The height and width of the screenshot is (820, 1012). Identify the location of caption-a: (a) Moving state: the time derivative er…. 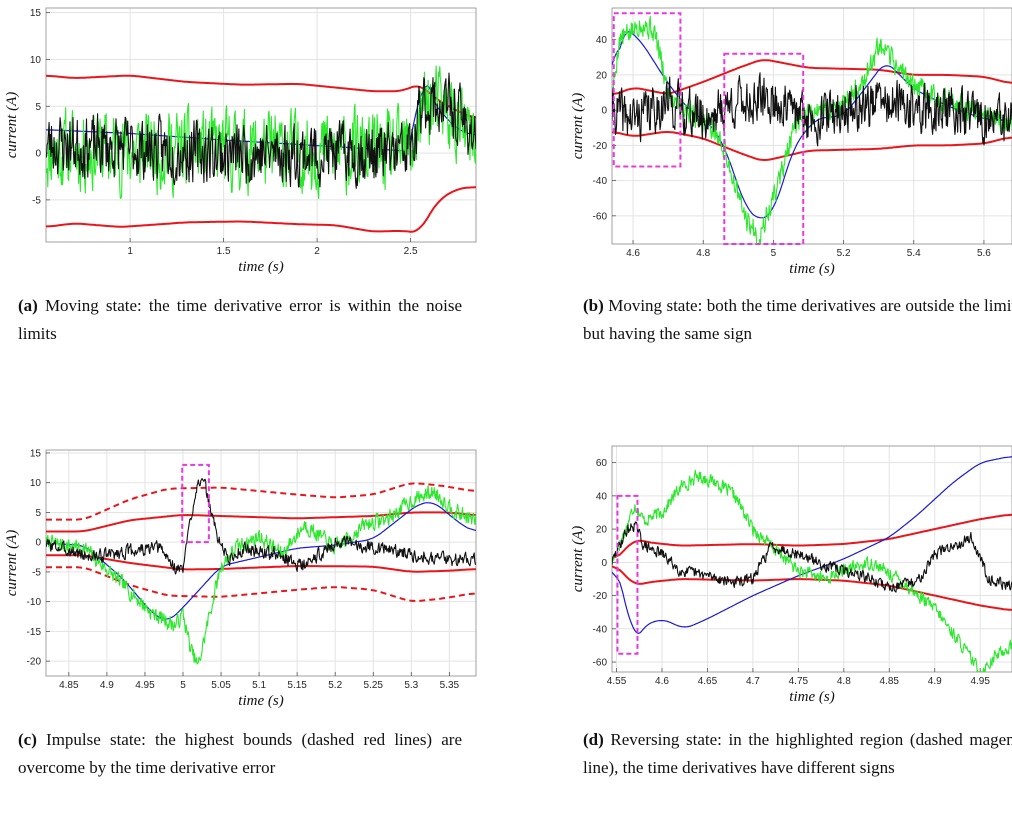
(240, 320).